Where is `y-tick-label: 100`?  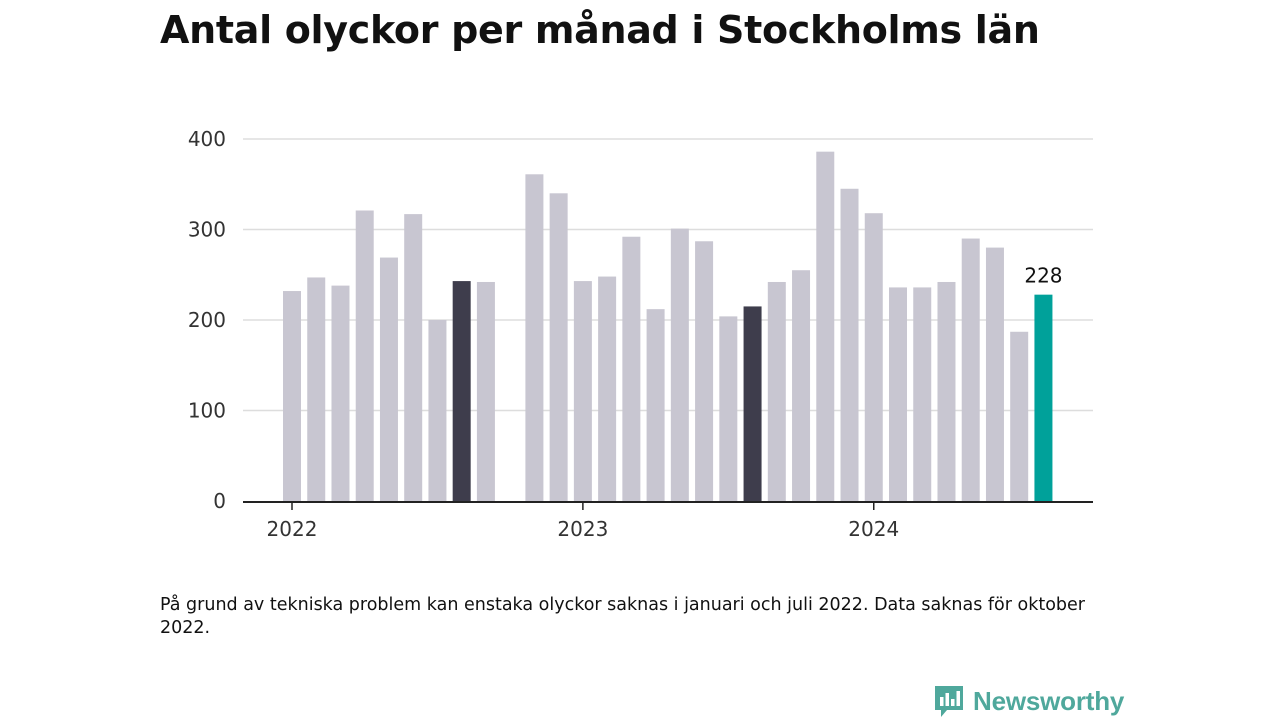 y-tick-label: 100 is located at coordinates (207, 411).